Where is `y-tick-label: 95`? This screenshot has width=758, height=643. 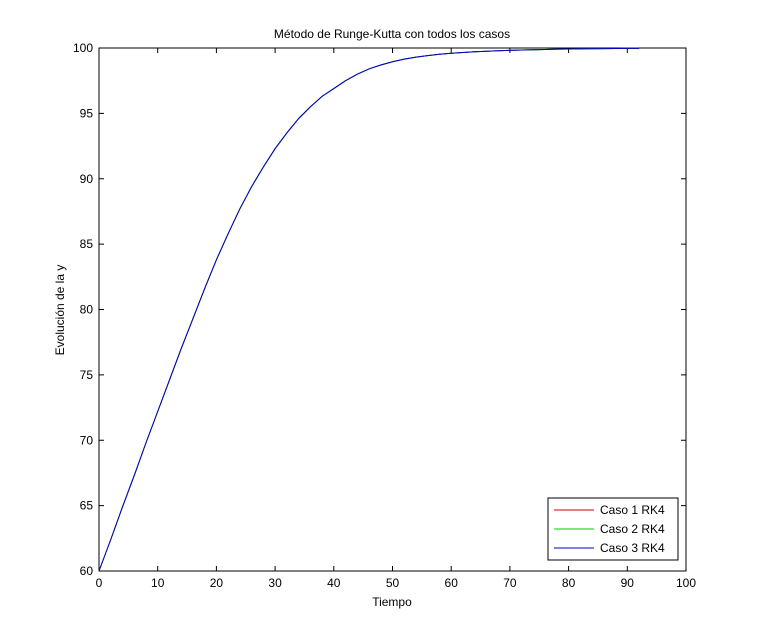
y-tick-label: 95 is located at coordinates (87, 113).